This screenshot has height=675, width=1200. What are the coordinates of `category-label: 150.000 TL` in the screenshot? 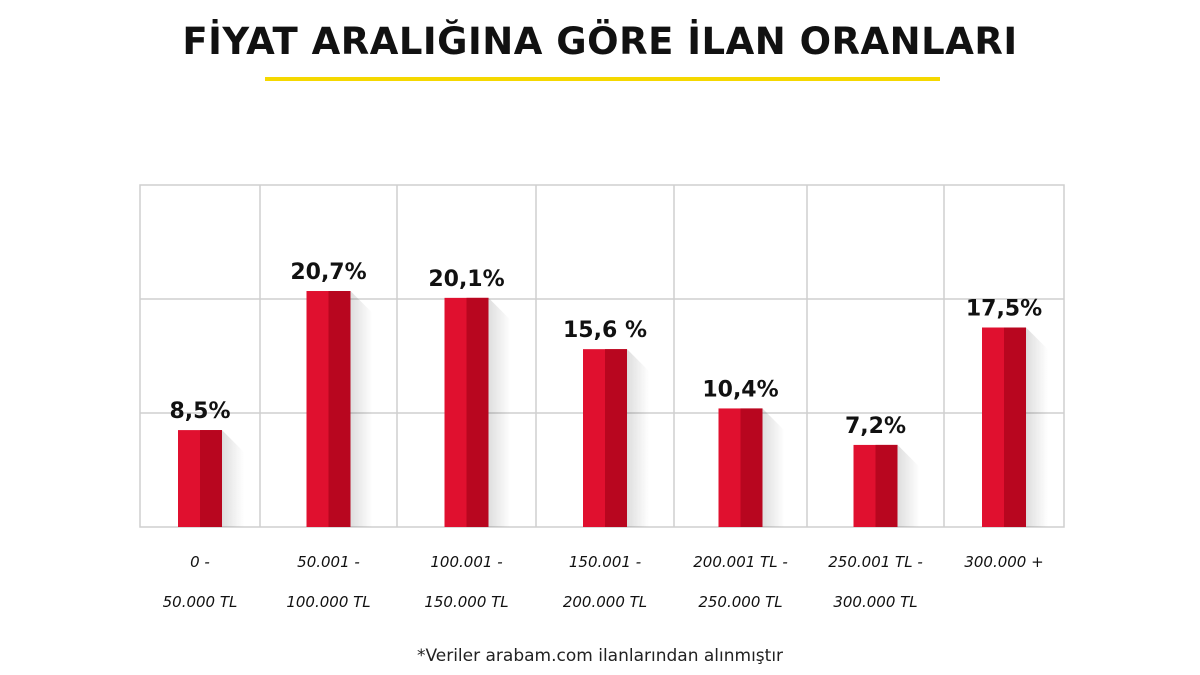 It's located at (466, 602).